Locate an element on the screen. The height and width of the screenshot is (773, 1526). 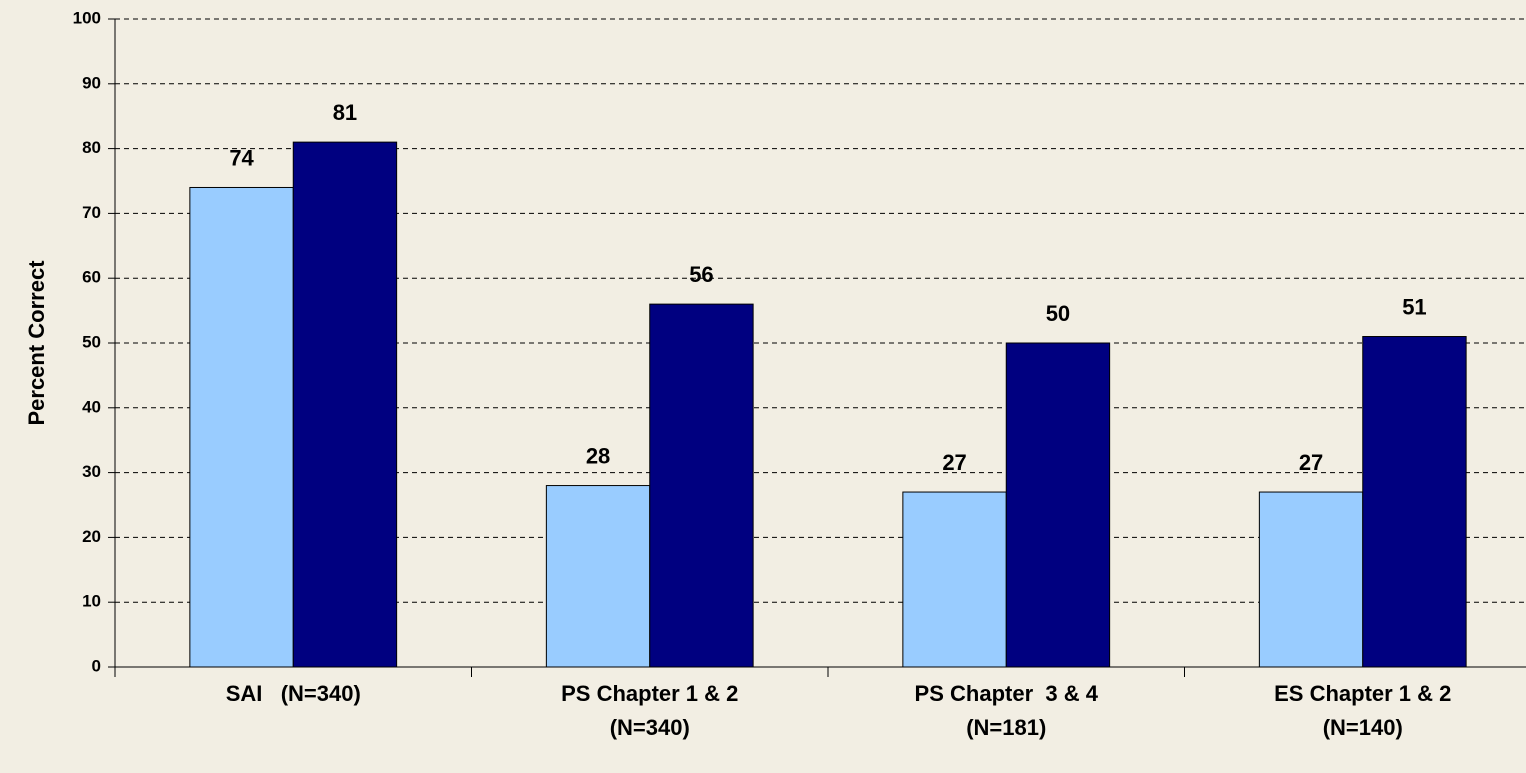
y-tick-label: 60 is located at coordinates (91, 277).